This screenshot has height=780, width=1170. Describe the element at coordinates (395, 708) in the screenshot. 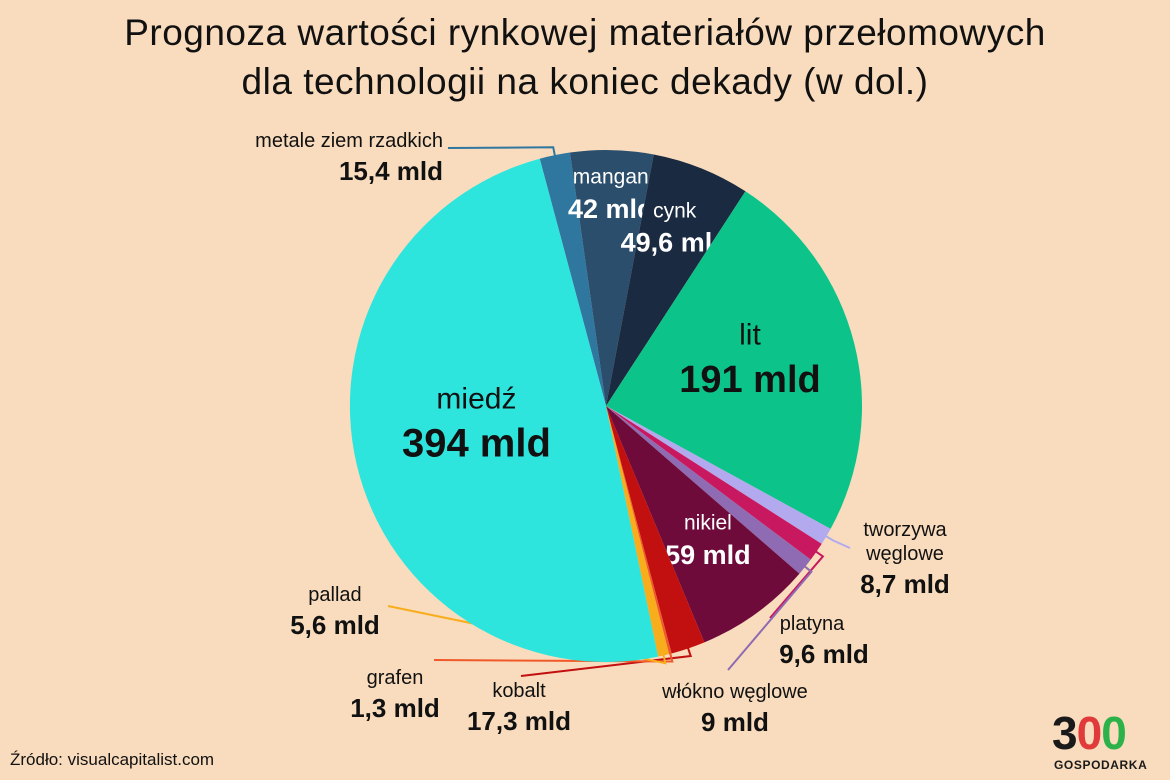

I see `label-value-grafen: 1,3 mld` at that location.